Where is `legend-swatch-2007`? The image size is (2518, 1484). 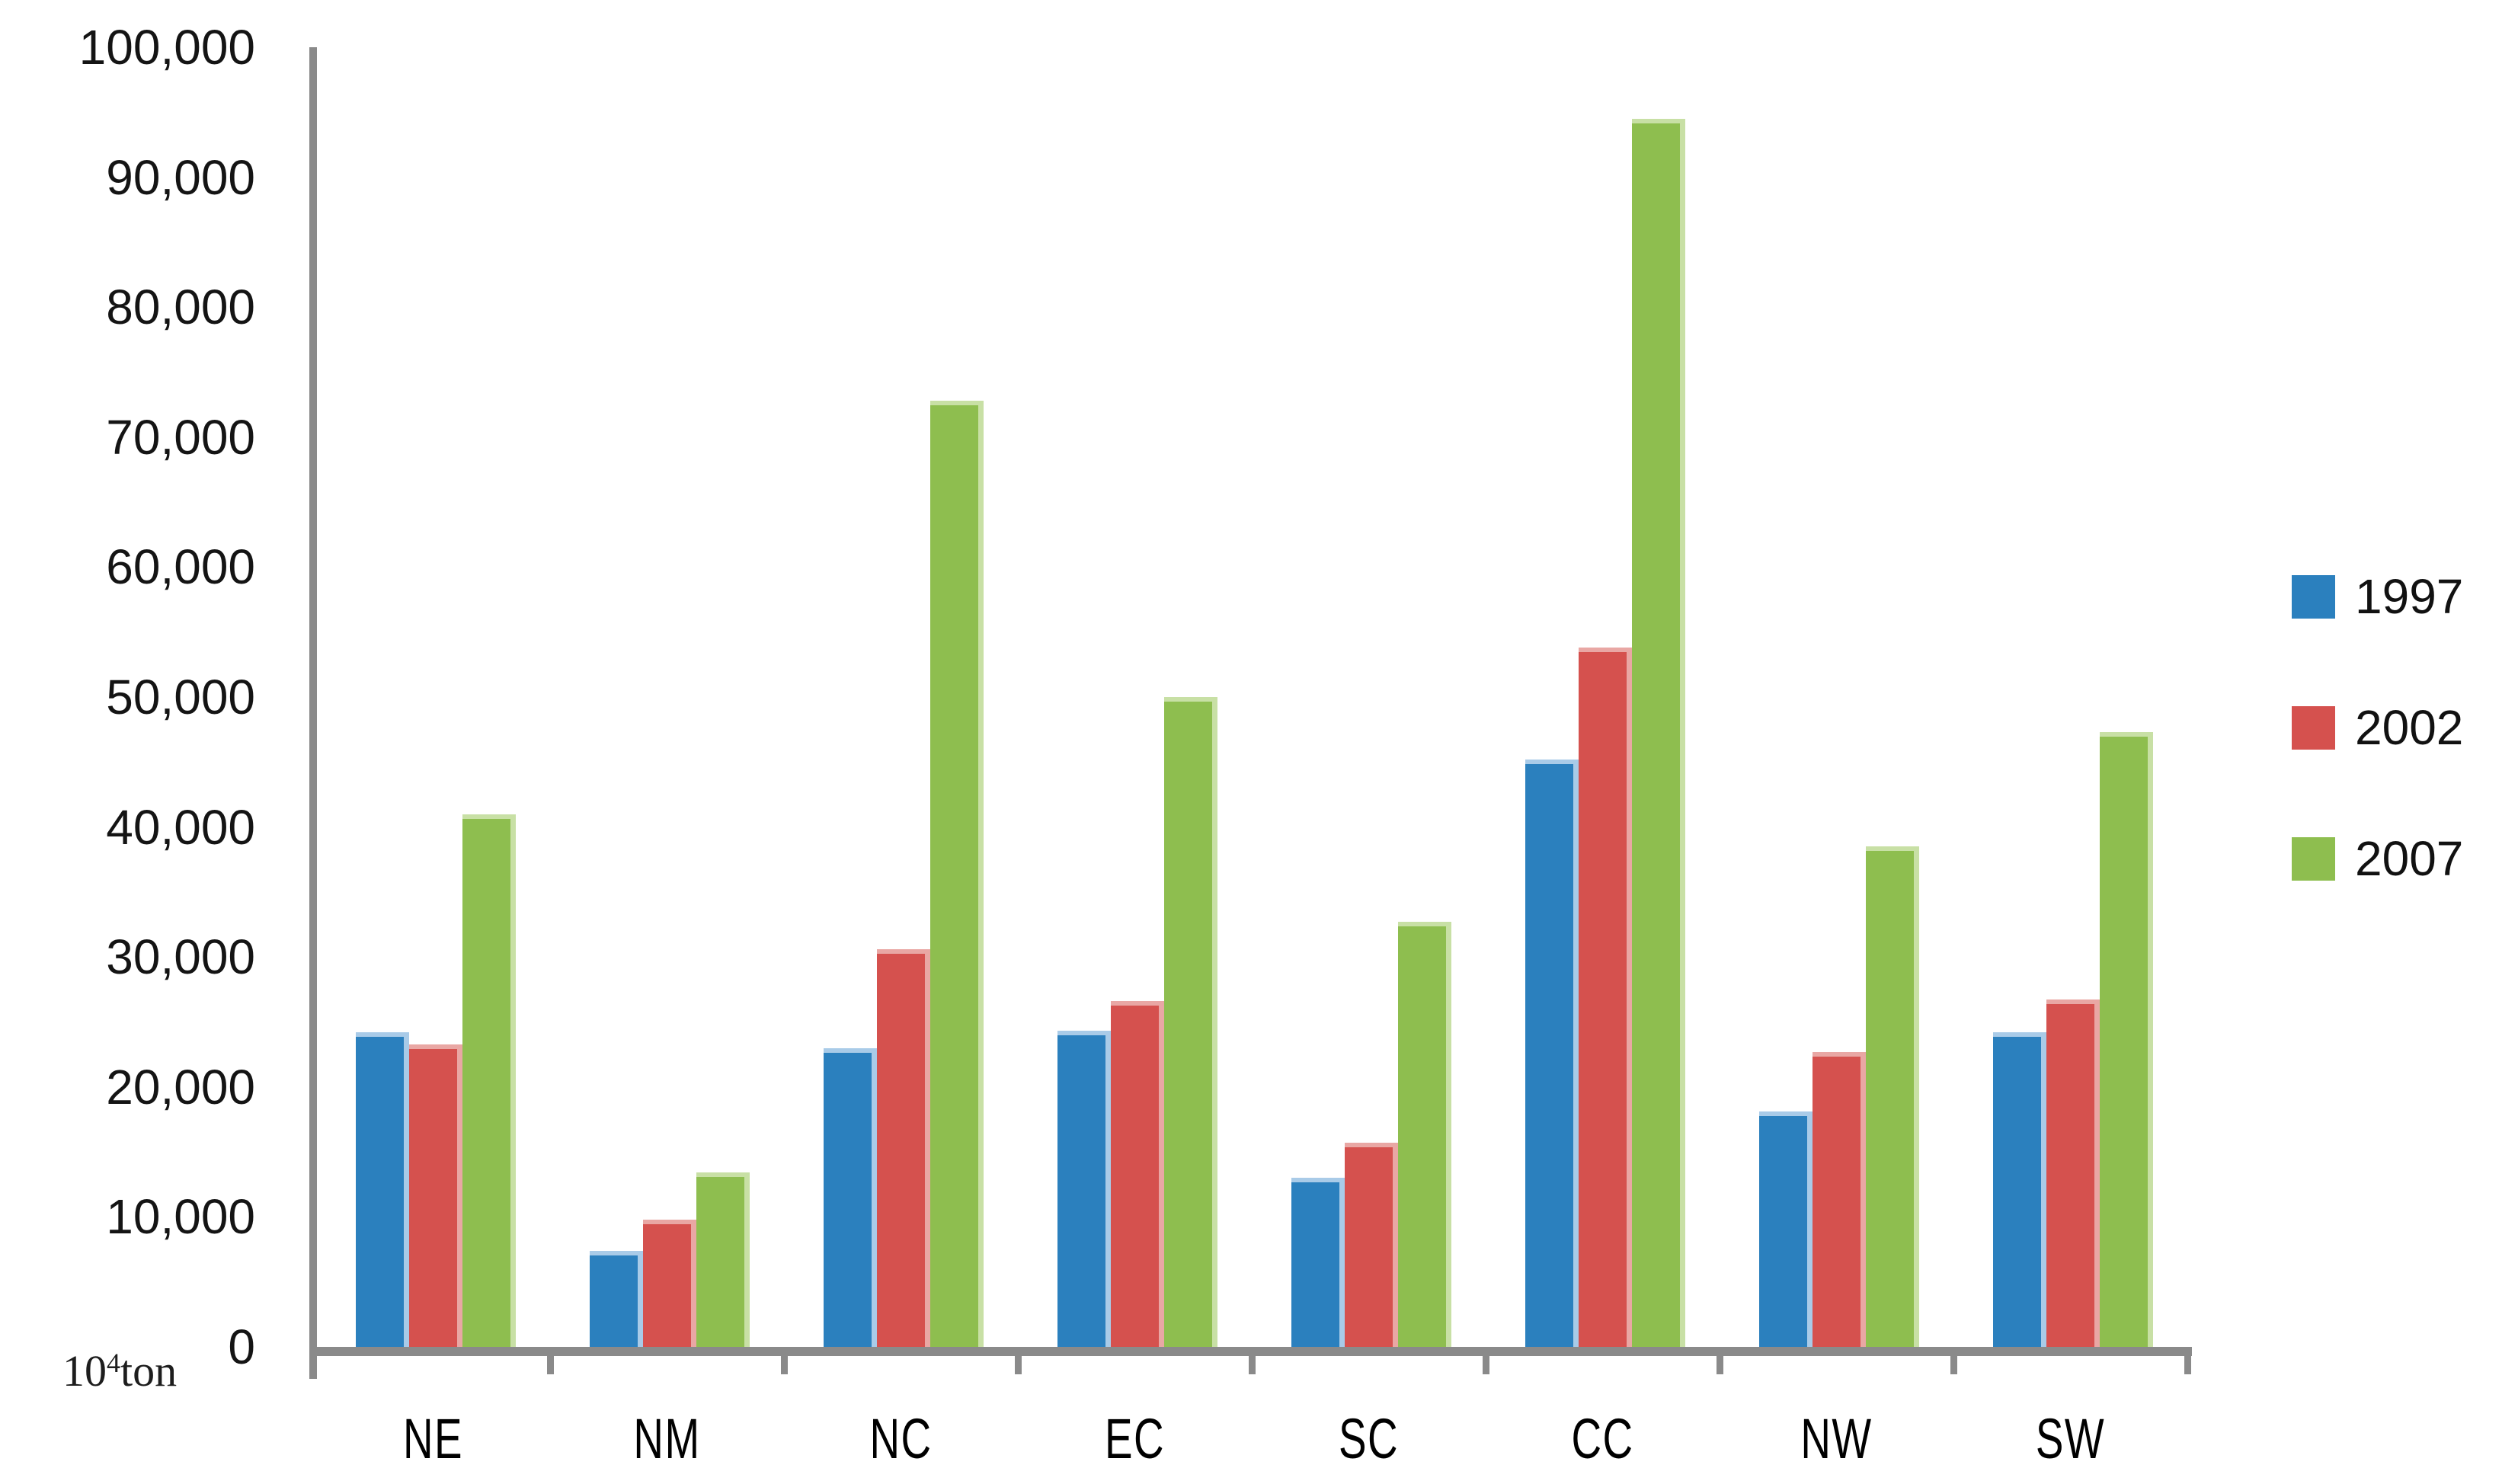 legend-swatch-2007 is located at coordinates (2313, 858).